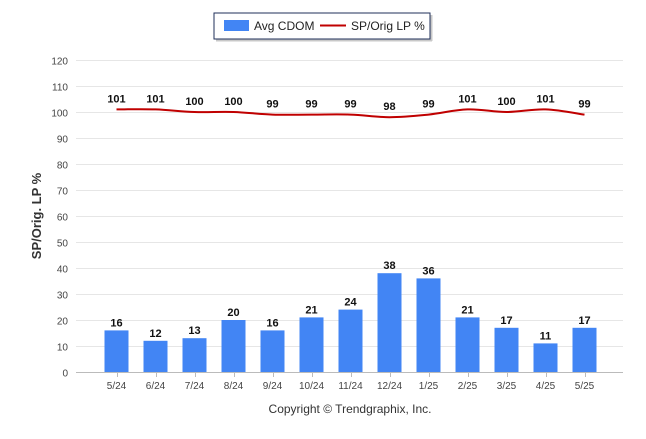 This screenshot has height=439, width=646. I want to click on x-tick-label: 4/25, so click(546, 386).